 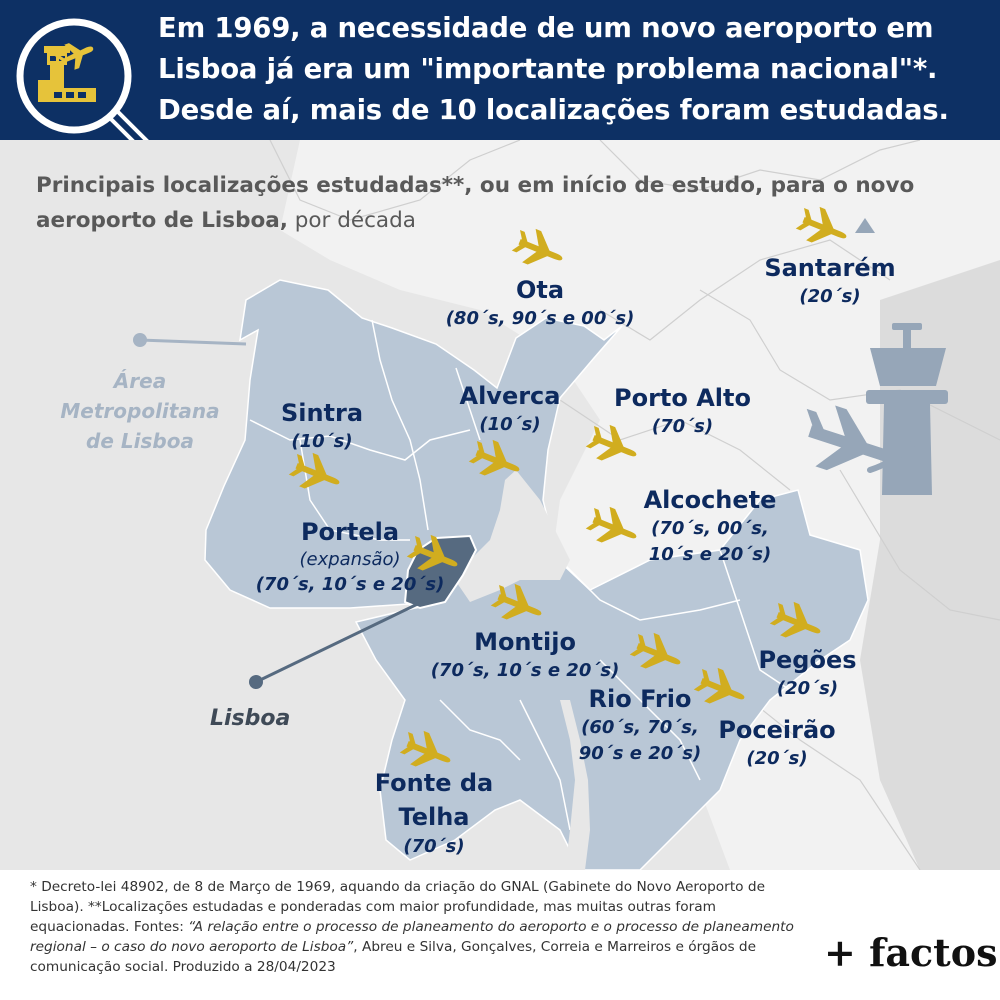 I want to click on footer, so click(x=500, y=935).